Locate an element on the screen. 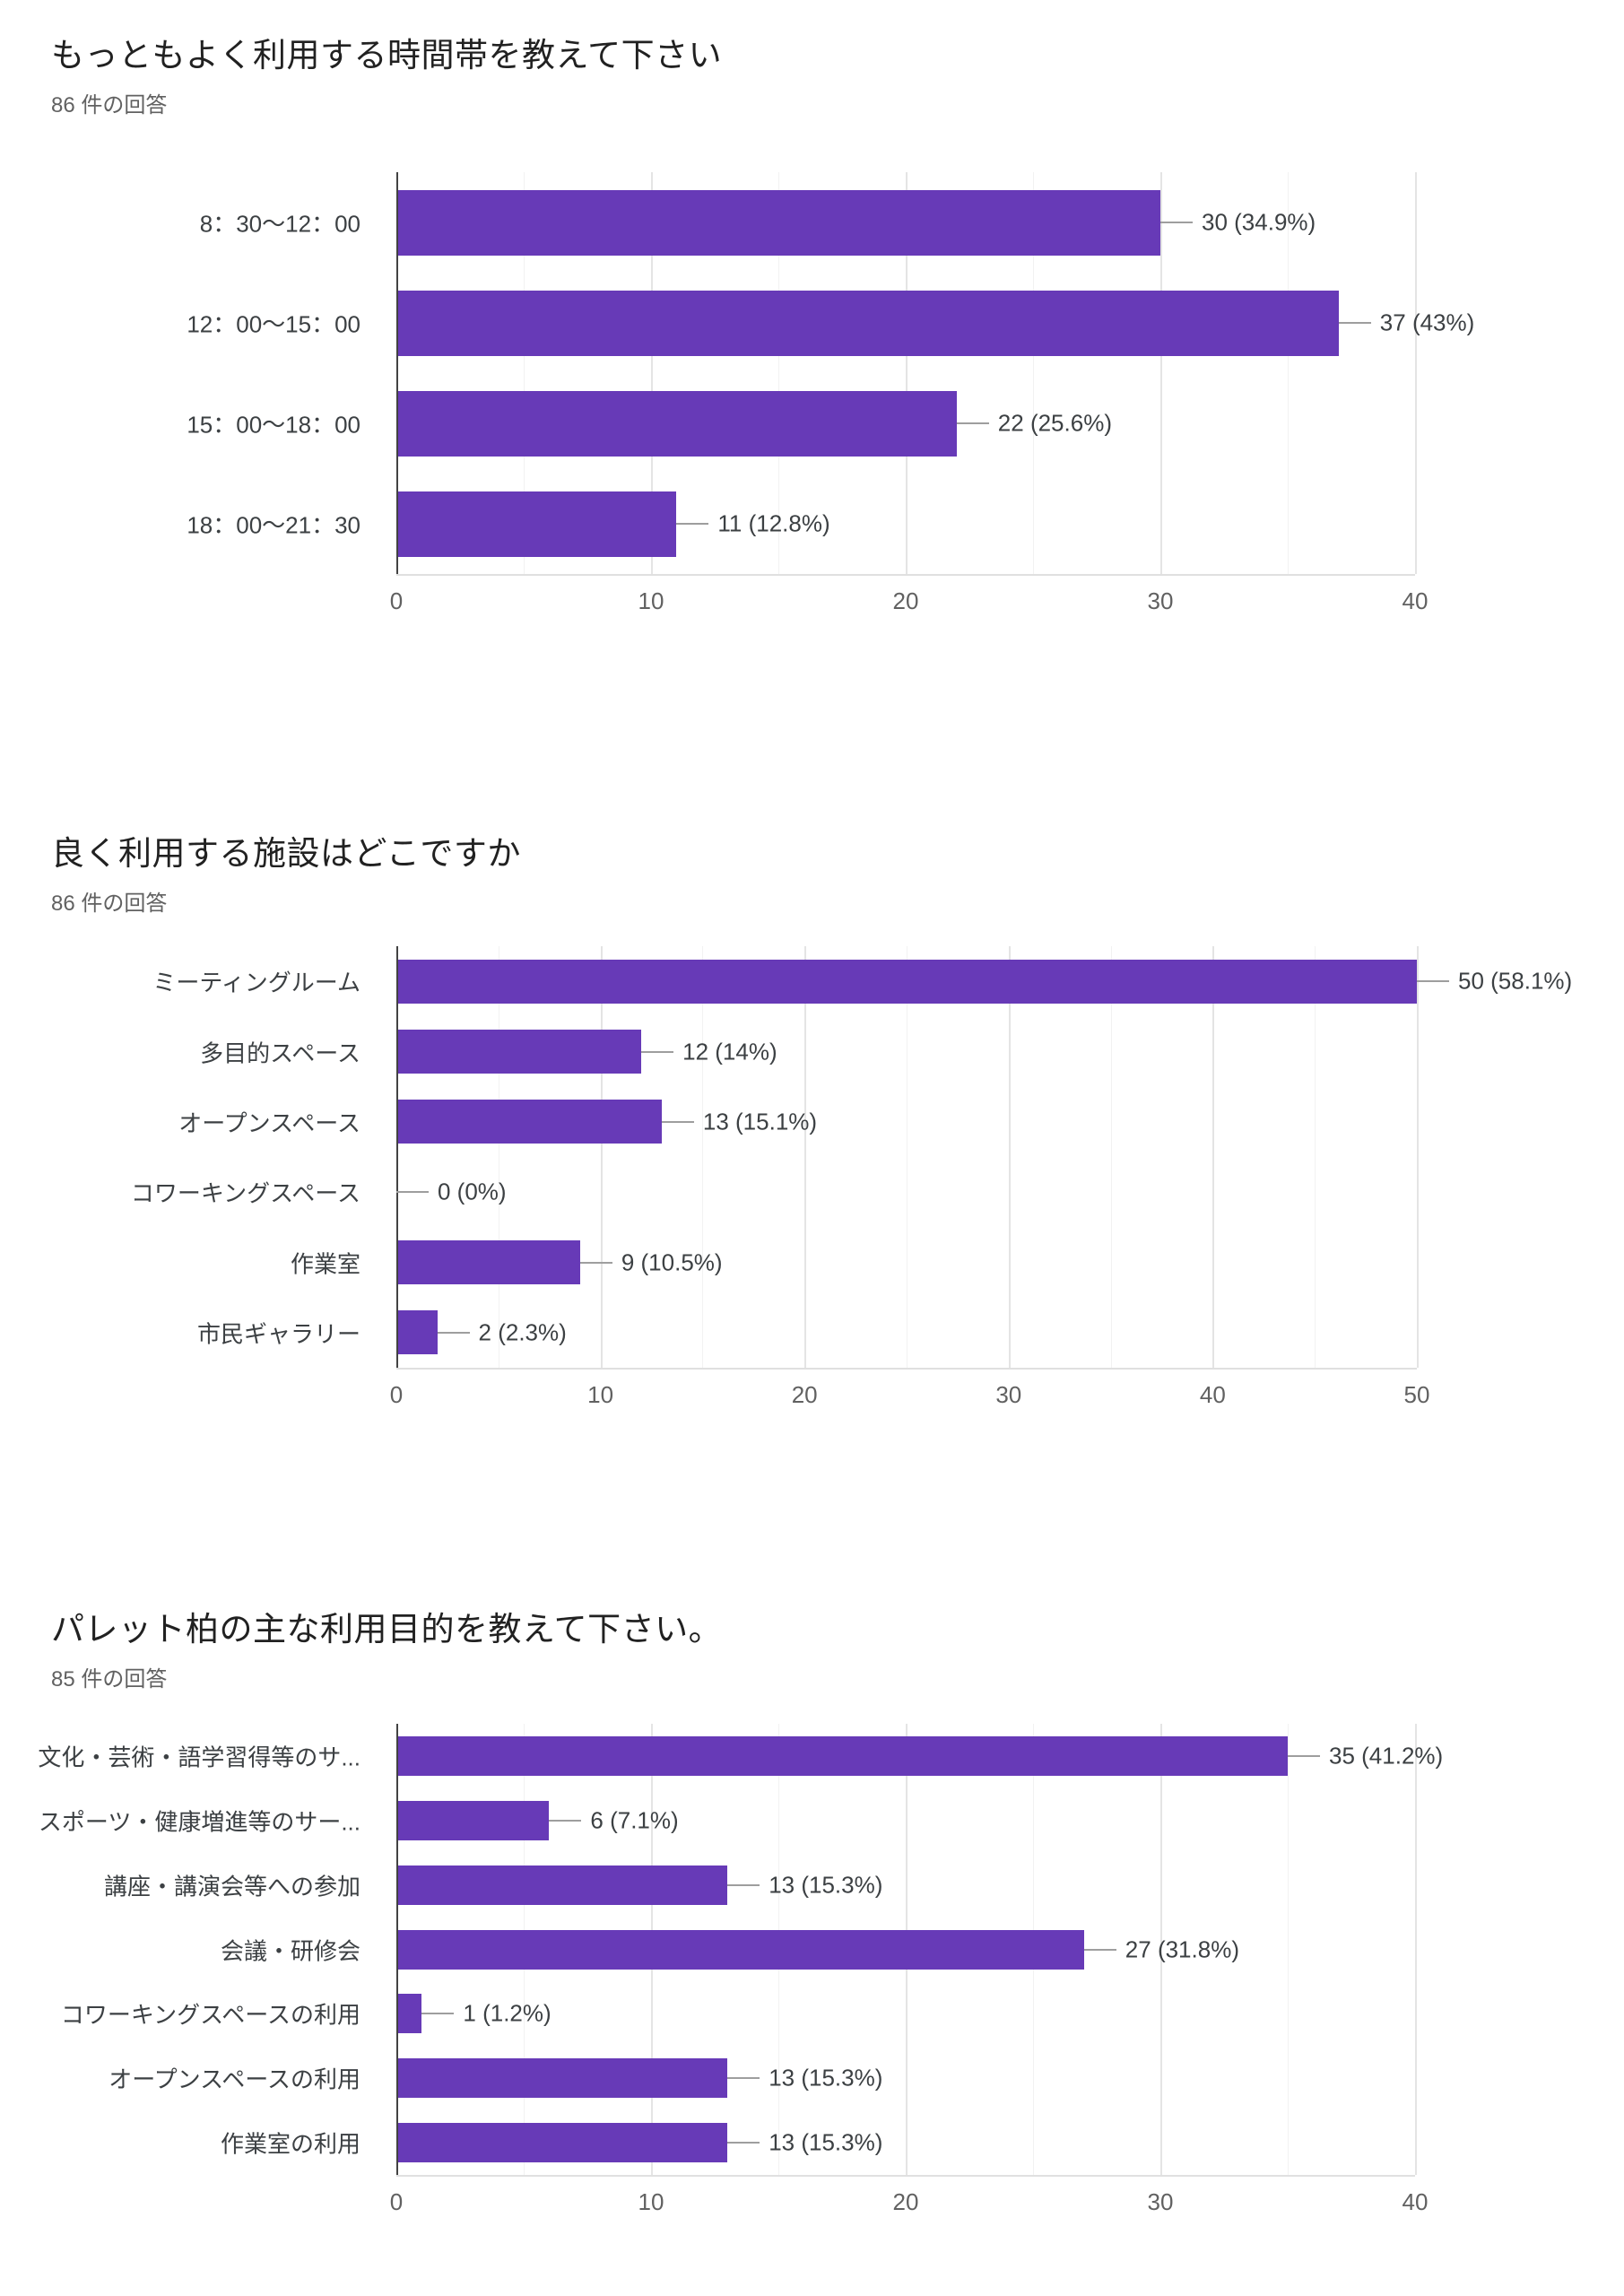 The width and height of the screenshot is (1624, 2296). x-tick-label: 50 is located at coordinates (1416, 1394).